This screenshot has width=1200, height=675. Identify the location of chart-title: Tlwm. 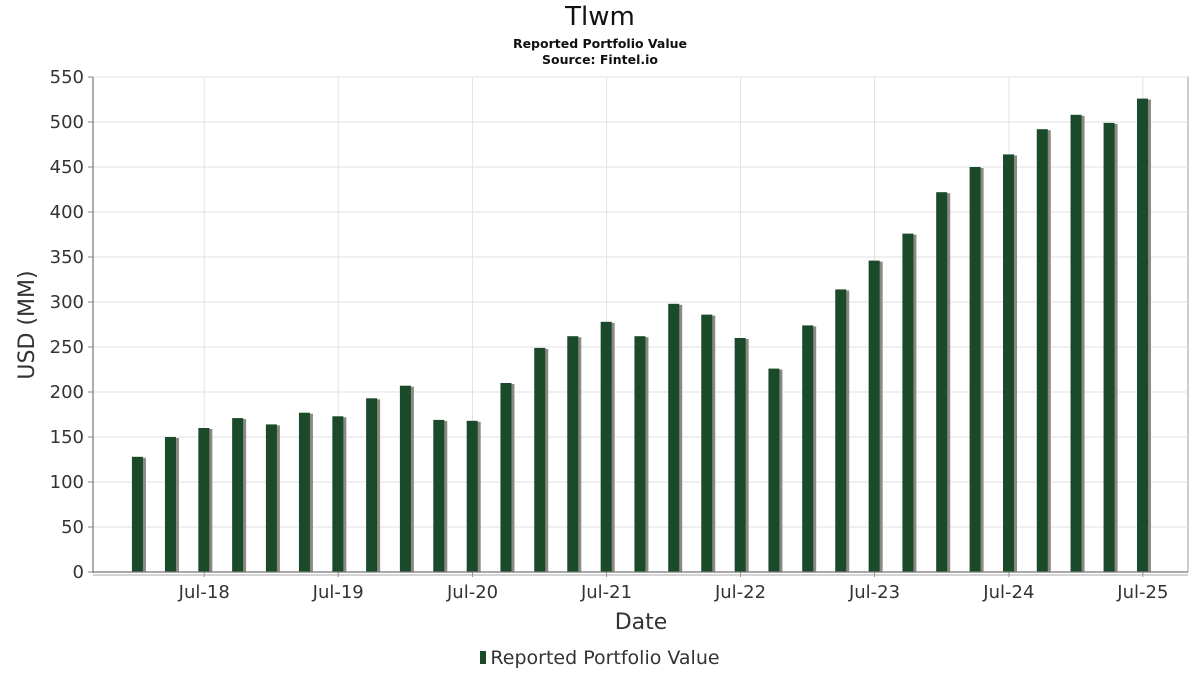
(600, 17).